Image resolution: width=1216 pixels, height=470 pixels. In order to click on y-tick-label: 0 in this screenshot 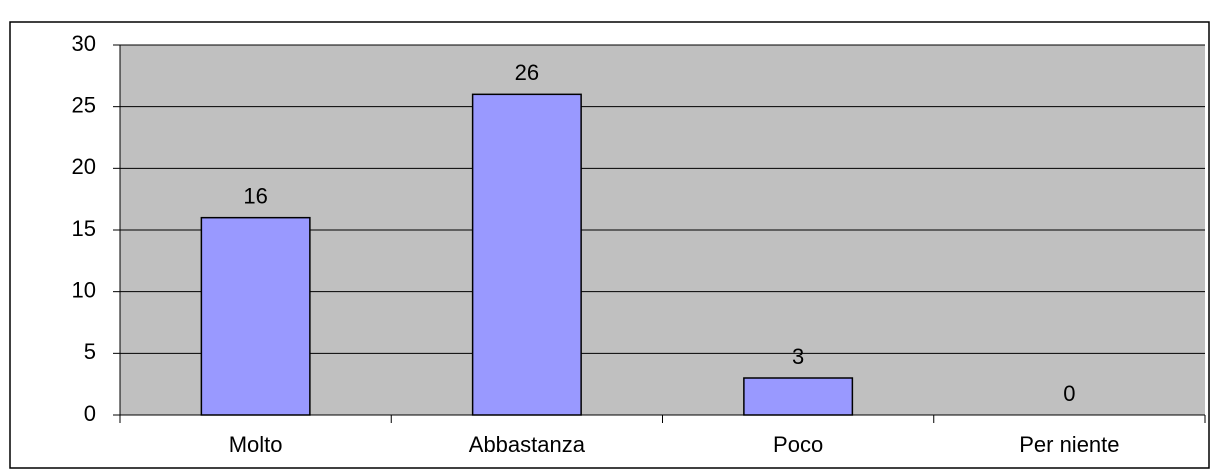, I will do `click(90, 413)`.